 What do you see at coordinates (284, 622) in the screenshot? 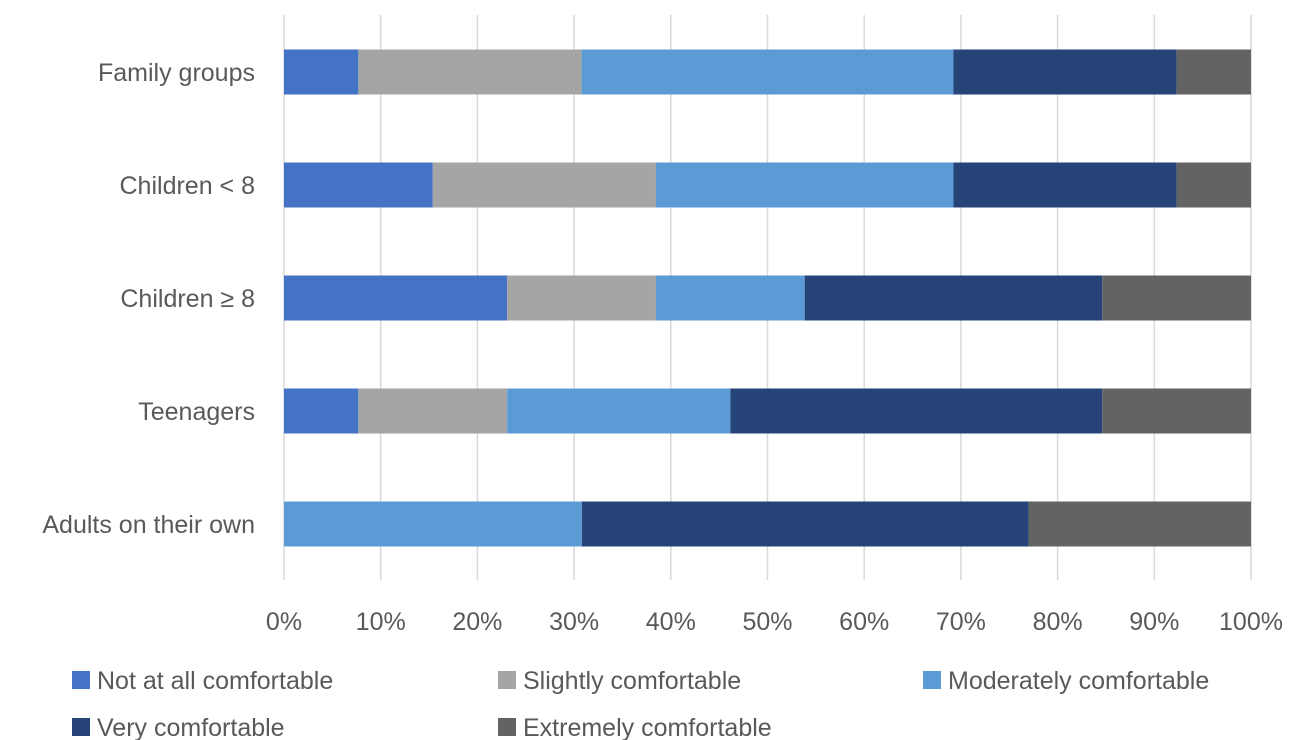
I see `x-tick-label: 0%` at bounding box center [284, 622].